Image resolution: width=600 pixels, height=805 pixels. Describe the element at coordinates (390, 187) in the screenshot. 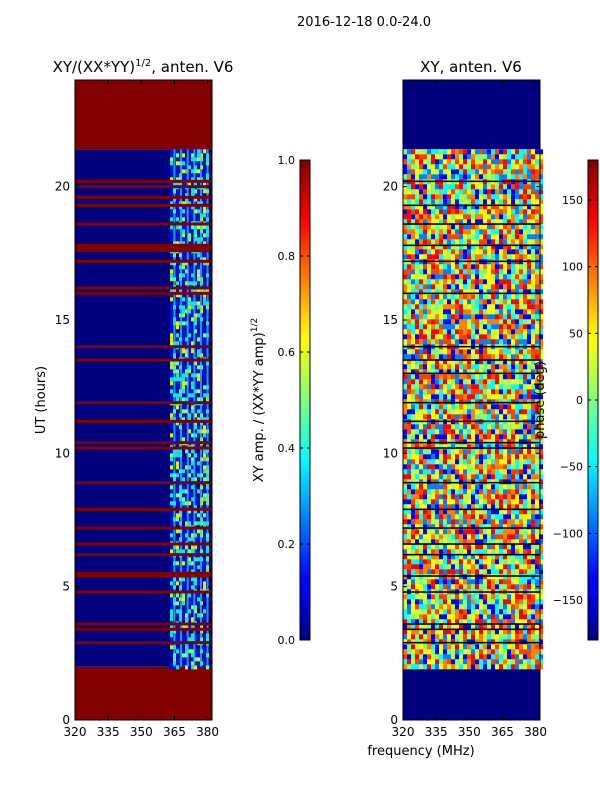

I see `right-ytick-label: 20` at that location.